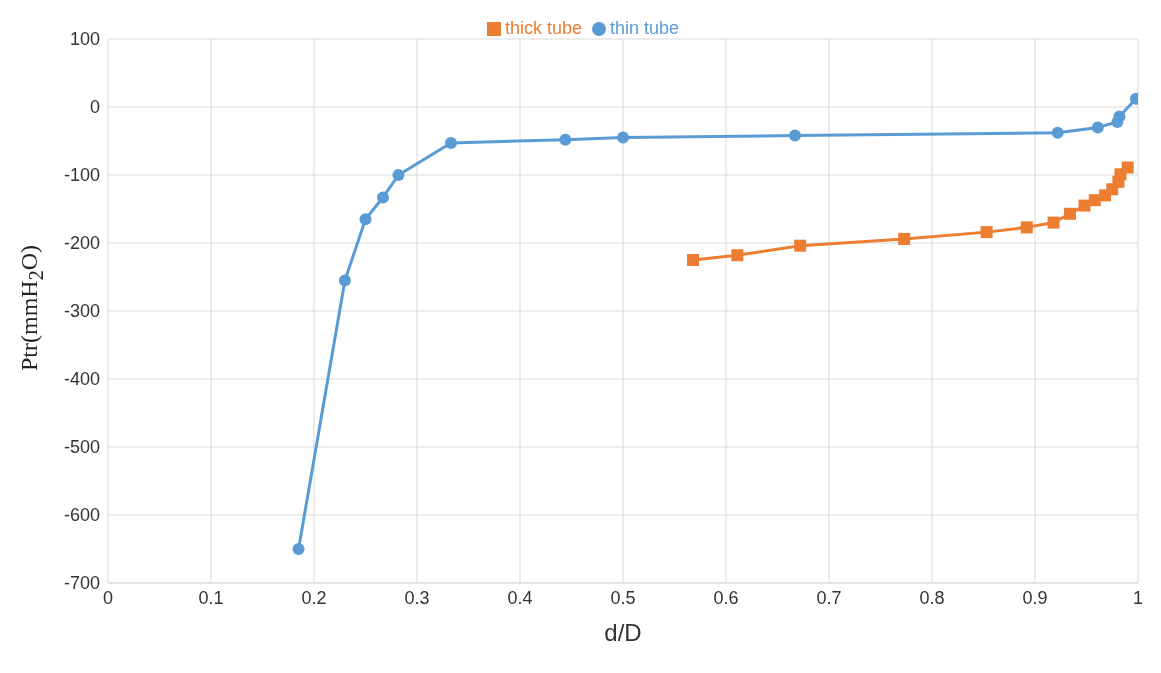  What do you see at coordinates (726, 597) in the screenshot?
I see `x-tick-label: 0.6` at bounding box center [726, 597].